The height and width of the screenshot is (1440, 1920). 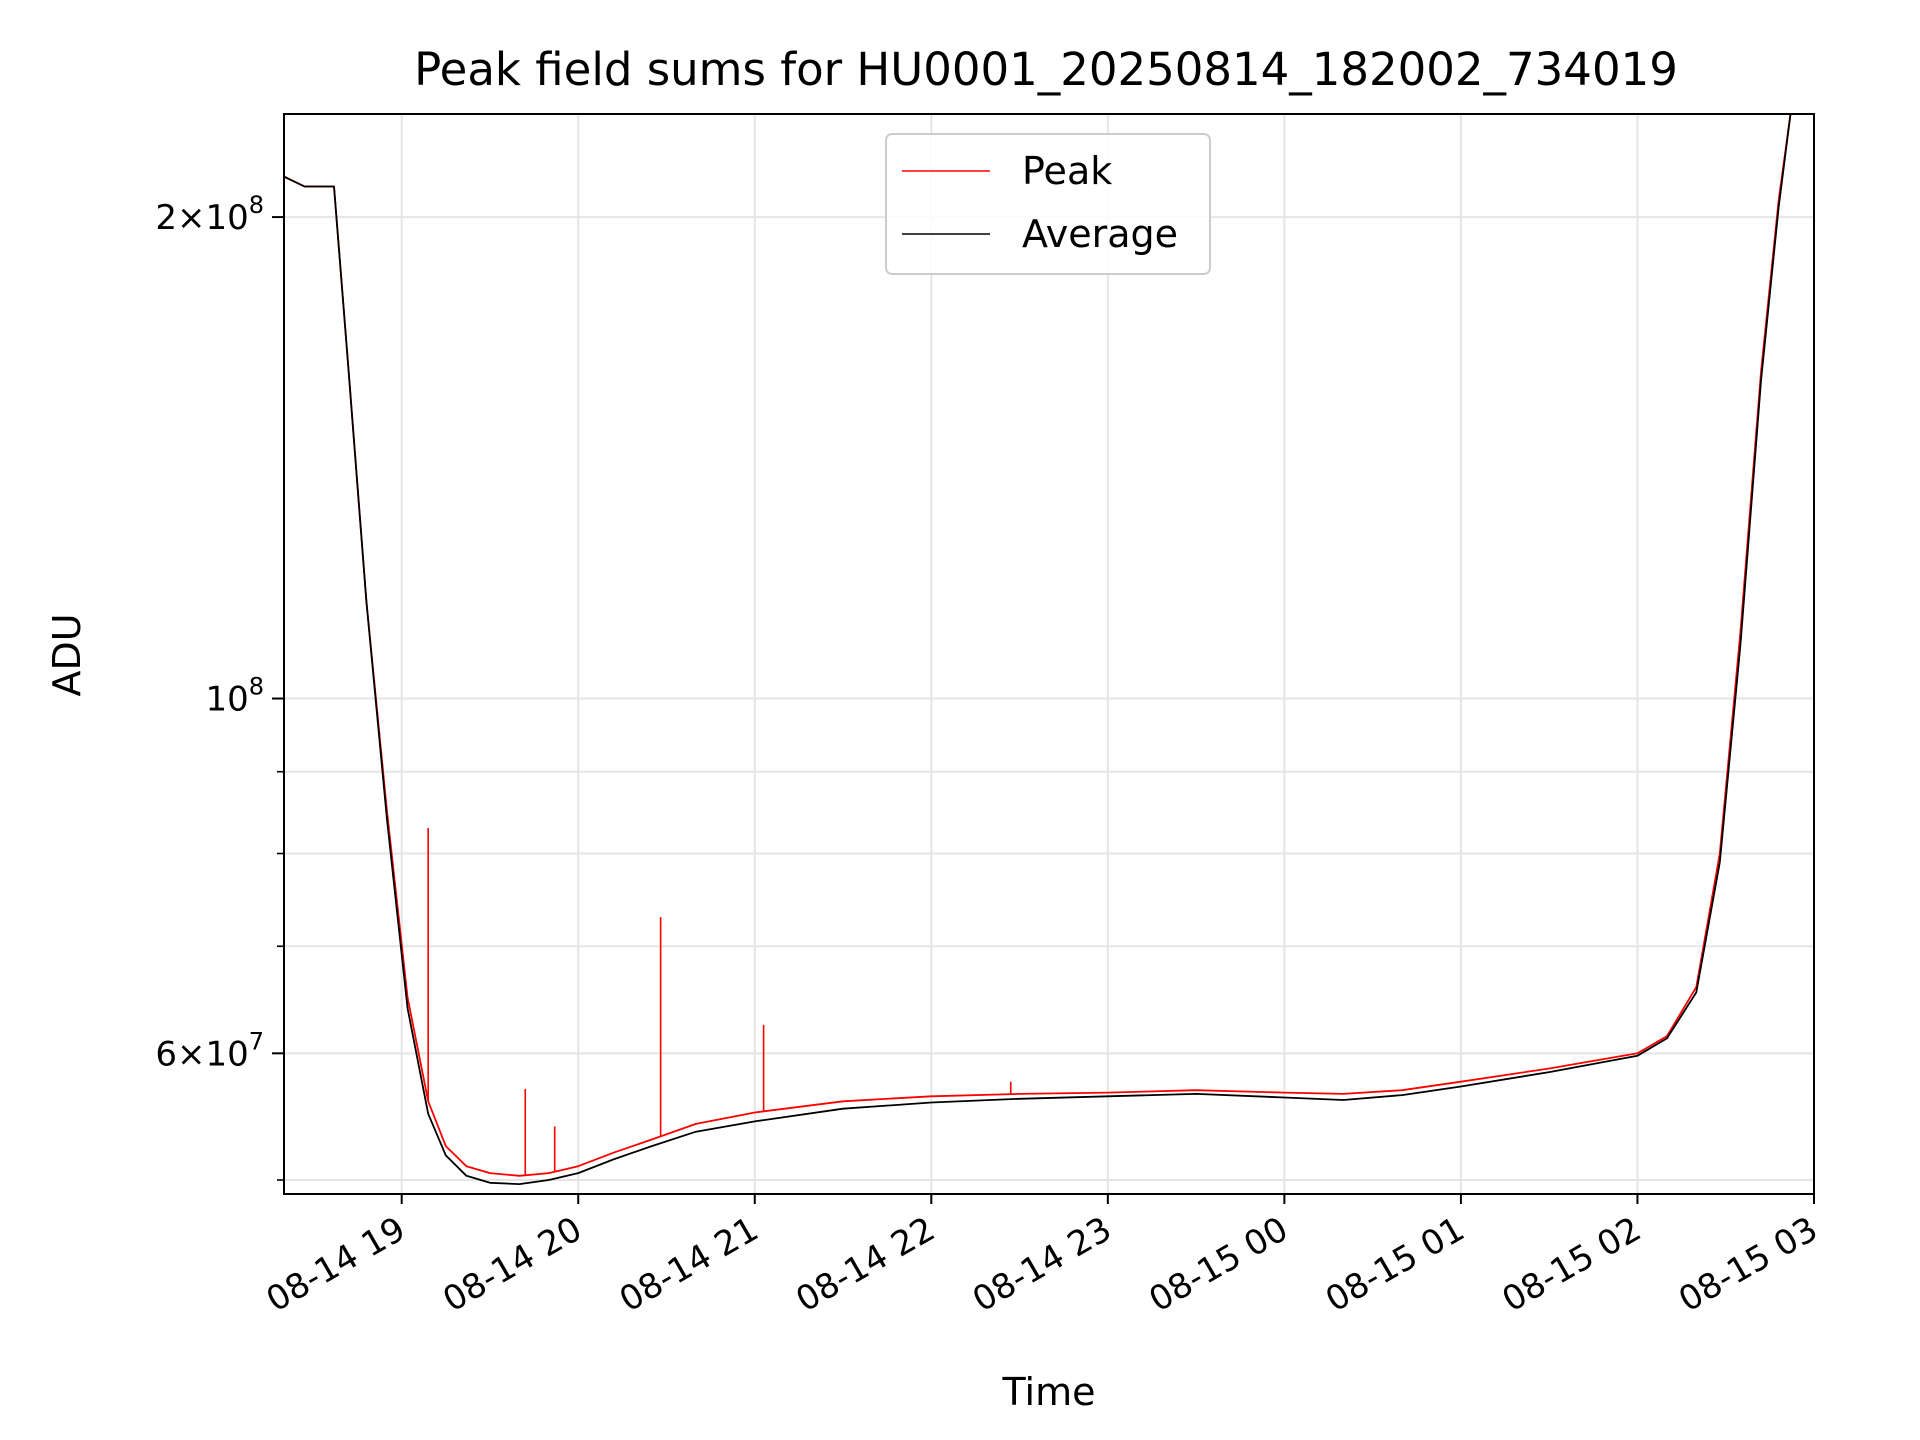 What do you see at coordinates (67, 654) in the screenshot?
I see `y-axis-label: ADU` at bounding box center [67, 654].